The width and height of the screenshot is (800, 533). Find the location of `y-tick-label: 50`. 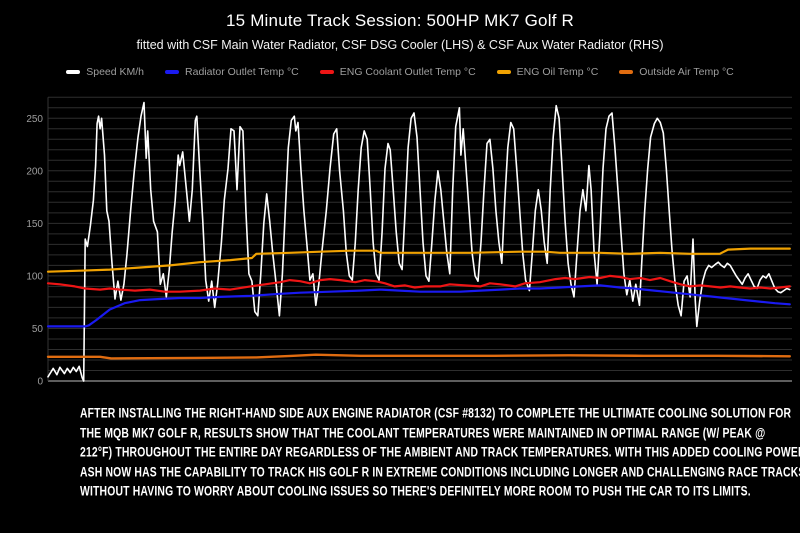

y-tick-label: 50 is located at coordinates (38, 329).